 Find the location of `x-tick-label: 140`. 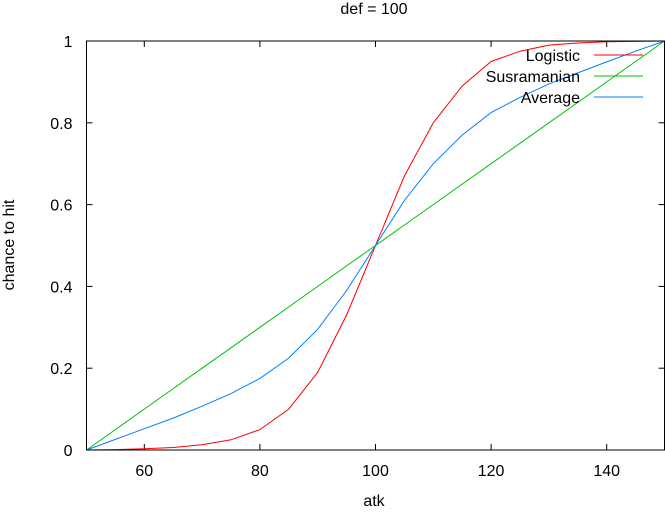

x-tick-label: 140 is located at coordinates (606, 471).